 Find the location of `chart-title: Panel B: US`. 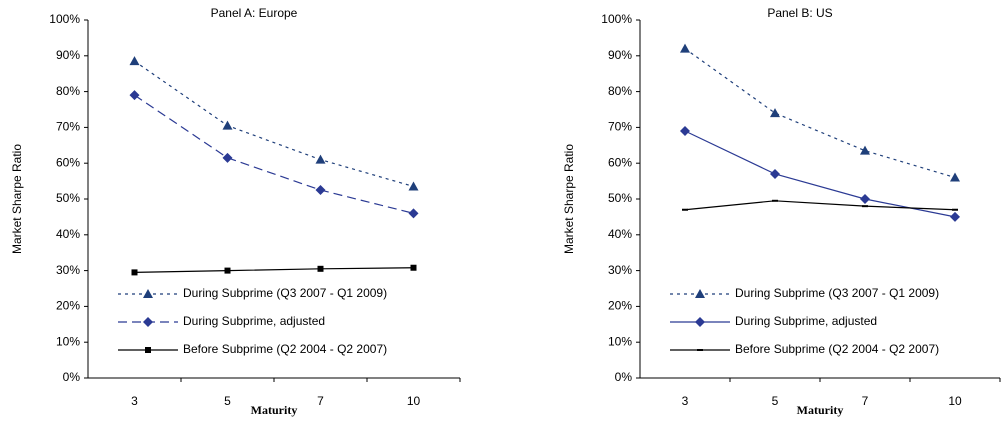

chart-title: Panel B: US is located at coordinates (799, 13).